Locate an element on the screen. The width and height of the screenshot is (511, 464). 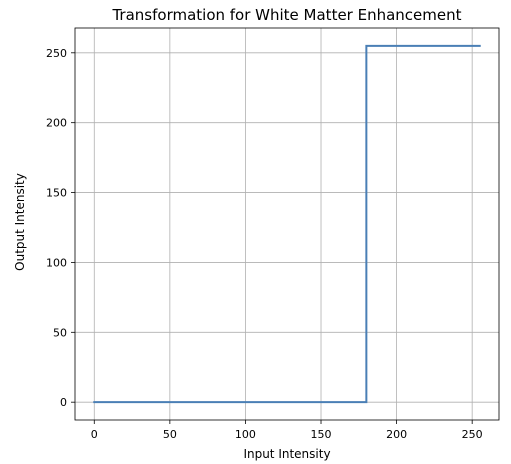
x-tick-label: 250 is located at coordinates (472, 434).